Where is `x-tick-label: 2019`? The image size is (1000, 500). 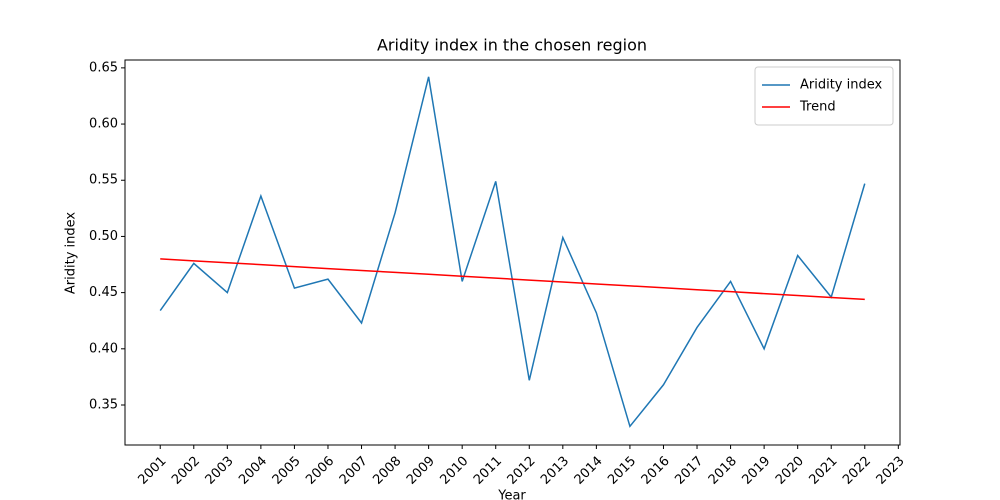 x-tick-label: 2019 is located at coordinates (756, 471).